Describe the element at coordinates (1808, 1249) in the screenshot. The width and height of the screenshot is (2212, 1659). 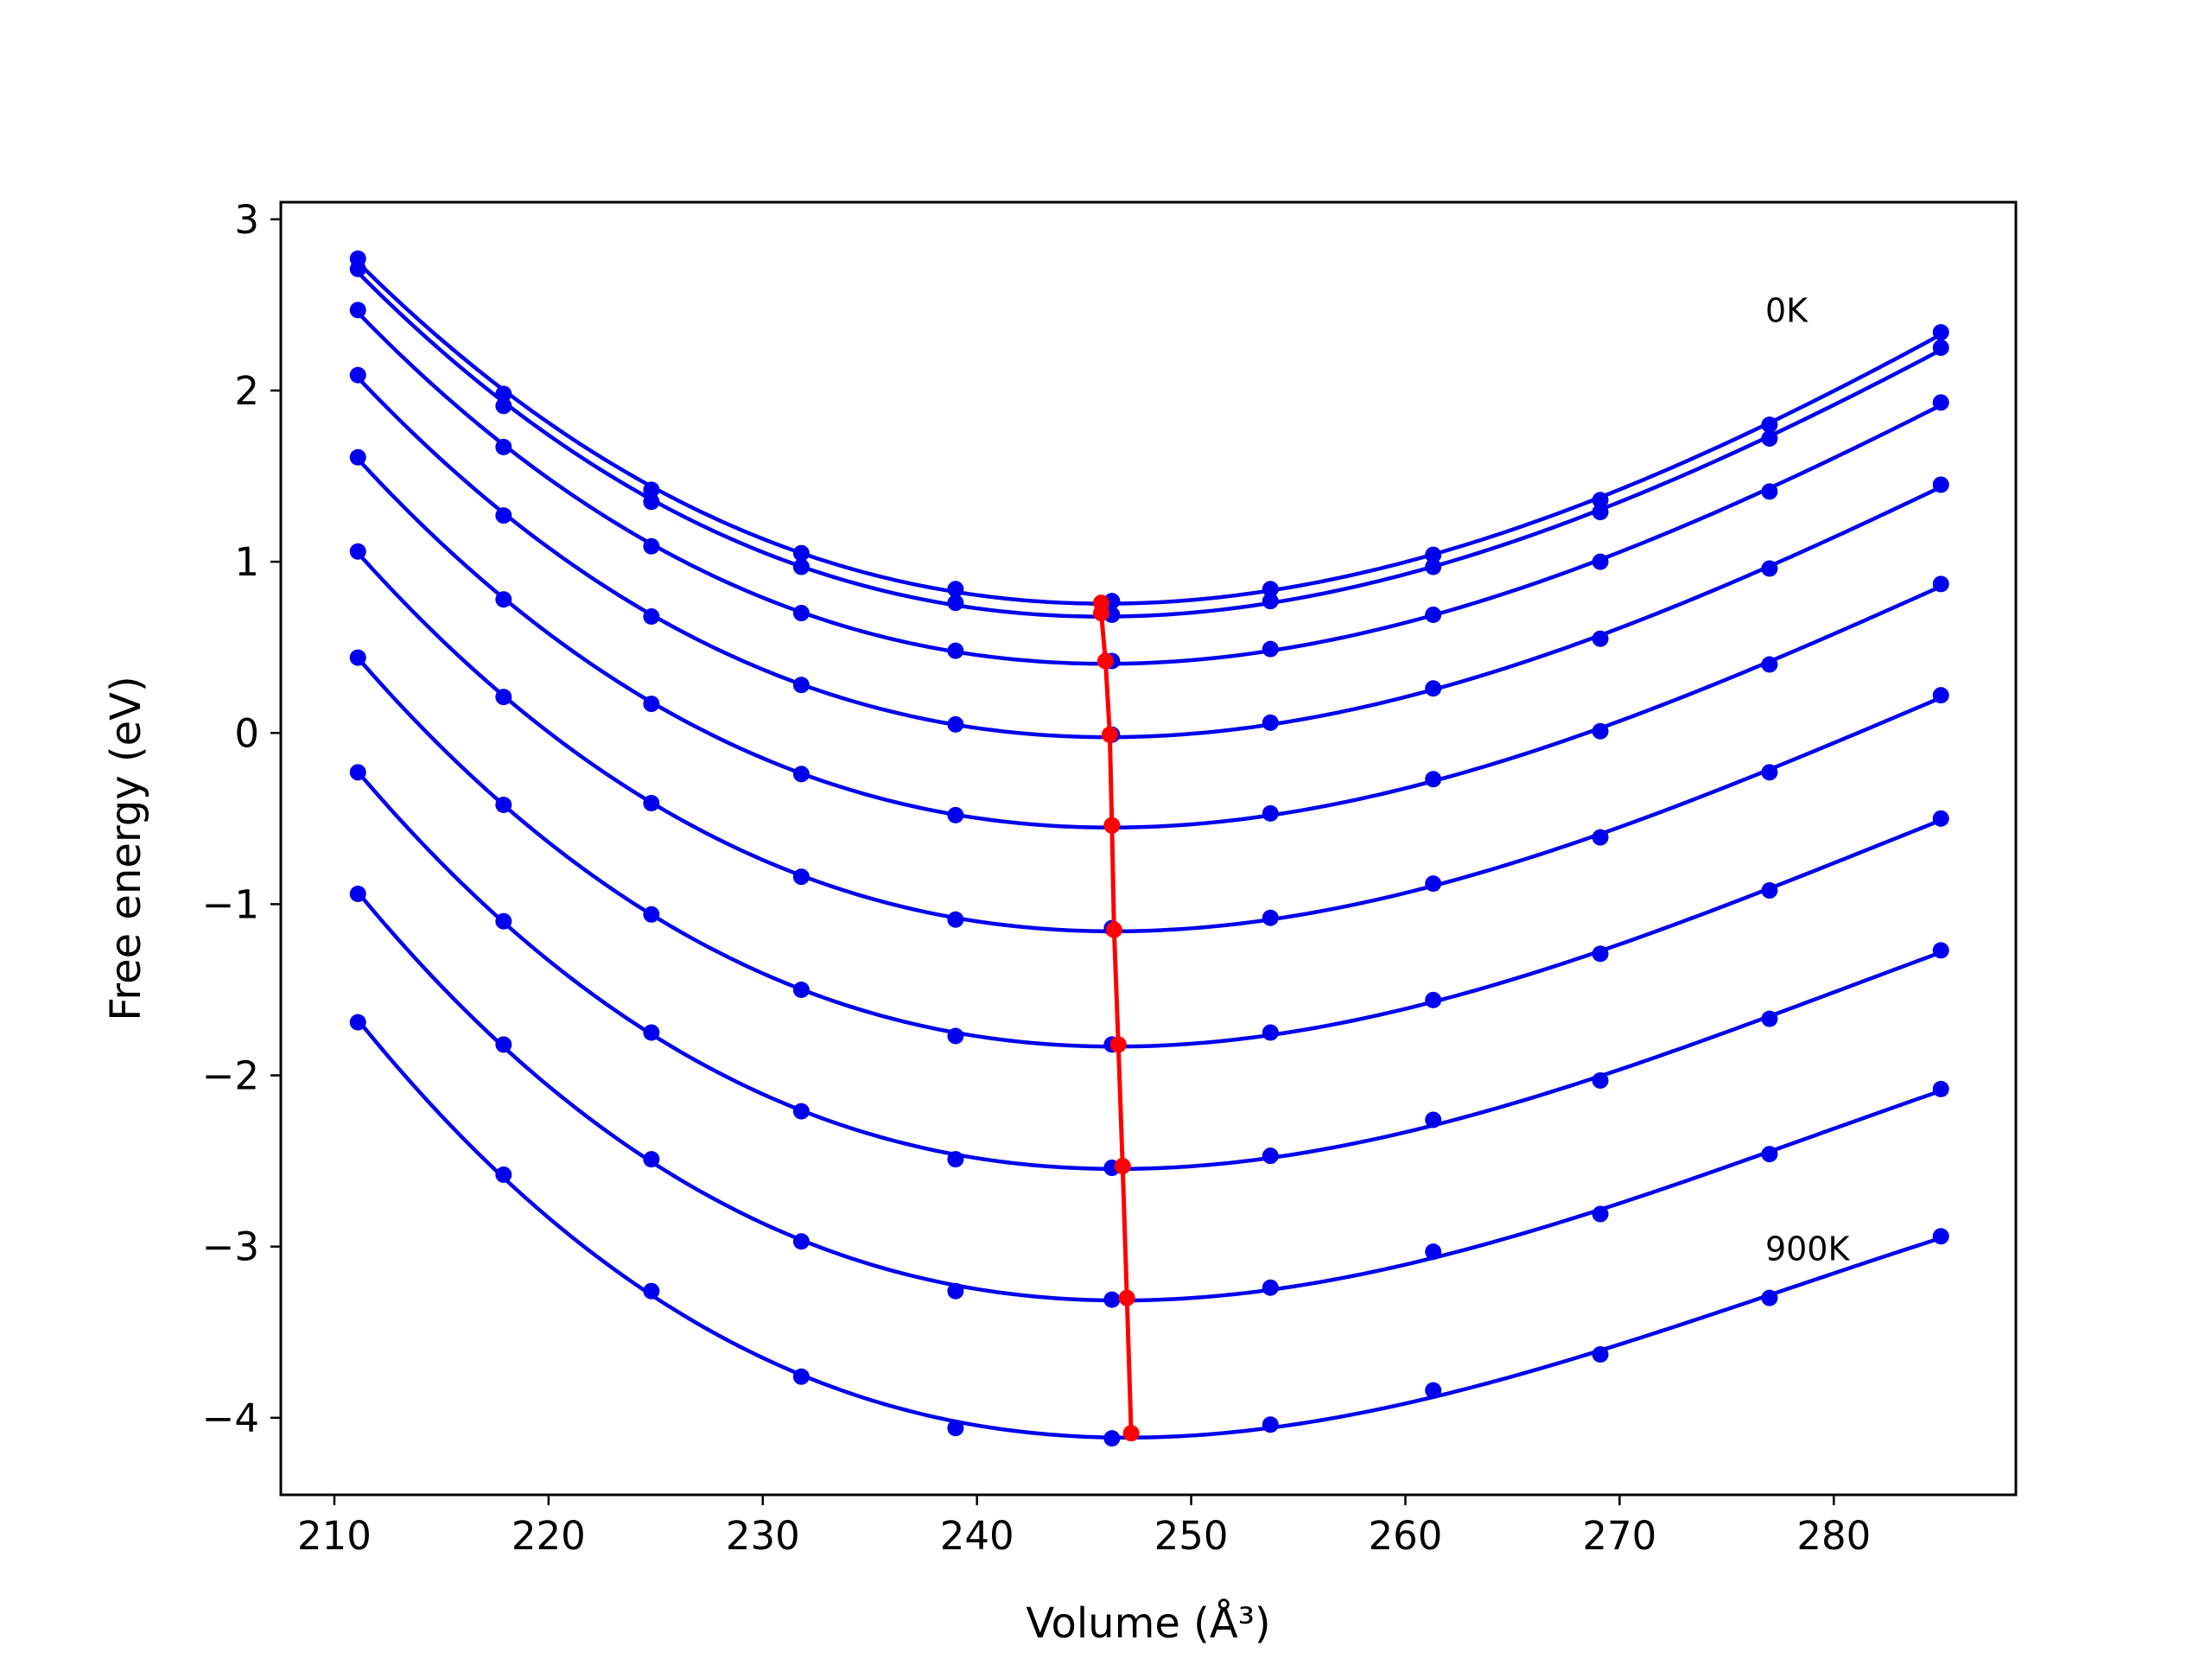
I see `temperature-label: 900K` at that location.